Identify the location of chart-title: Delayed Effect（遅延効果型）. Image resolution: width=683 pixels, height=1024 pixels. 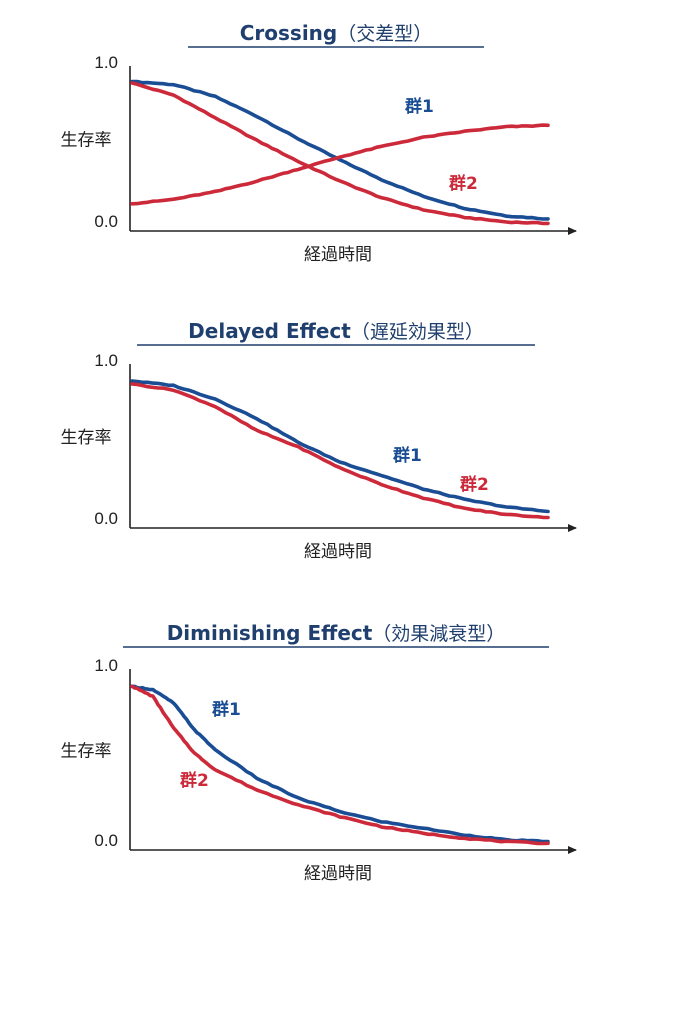
(336, 331).